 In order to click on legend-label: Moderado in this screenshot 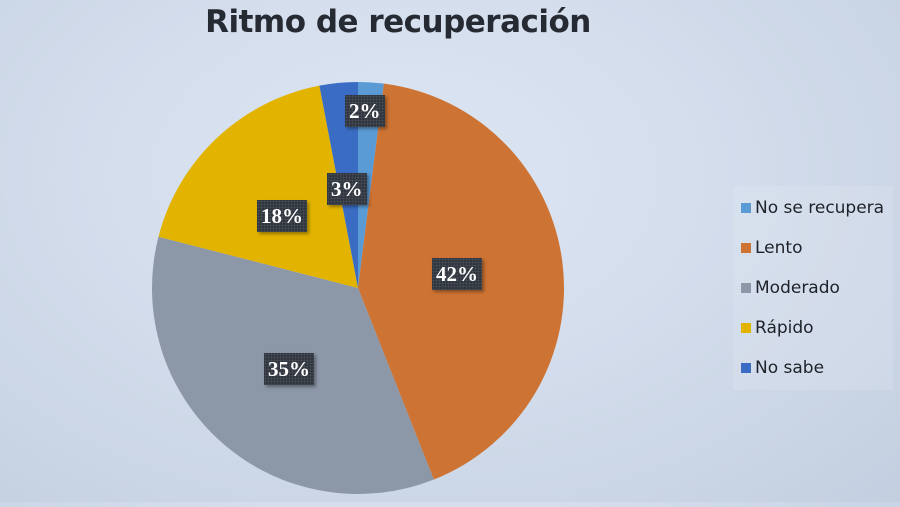, I will do `click(797, 288)`.